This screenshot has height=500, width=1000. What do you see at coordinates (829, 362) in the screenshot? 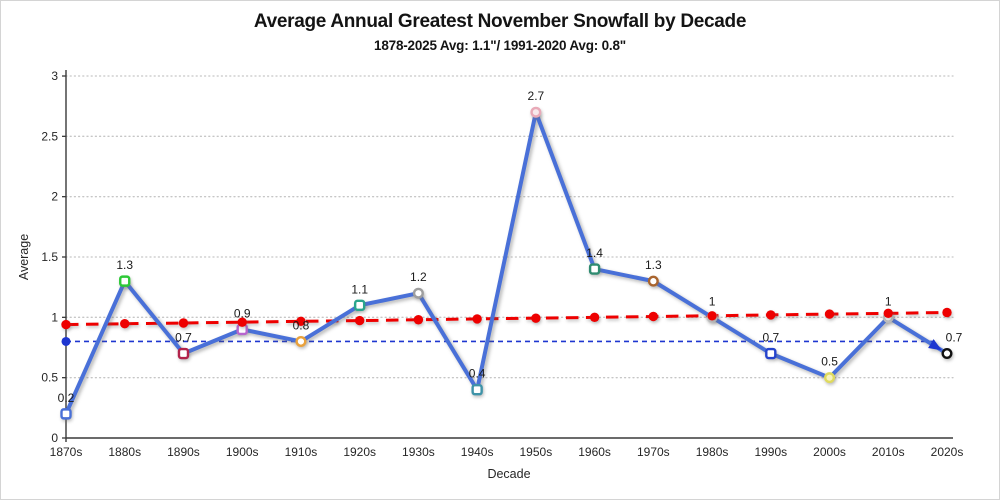
I see `data-label: 0.5` at bounding box center [829, 362].